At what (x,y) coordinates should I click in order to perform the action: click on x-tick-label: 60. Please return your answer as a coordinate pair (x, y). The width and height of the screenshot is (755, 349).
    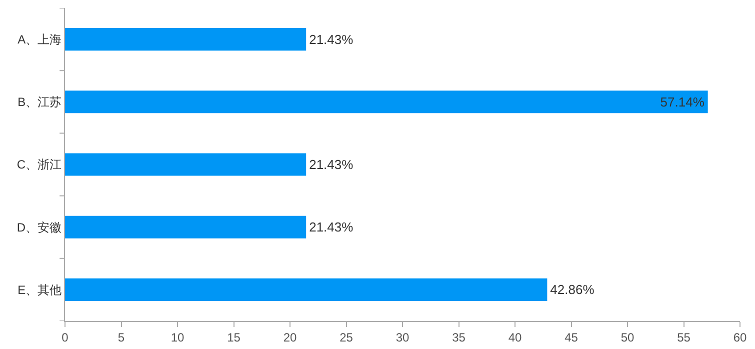
    Looking at the image, I should click on (740, 337).